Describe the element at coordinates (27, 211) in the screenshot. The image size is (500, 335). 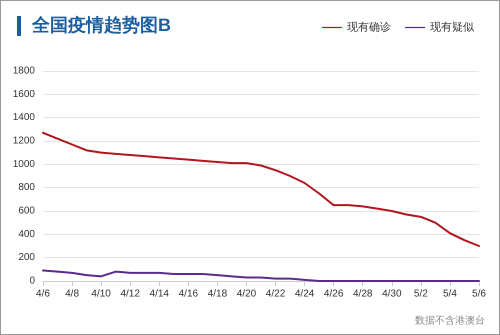
I see `y-tick-label: 600` at that location.